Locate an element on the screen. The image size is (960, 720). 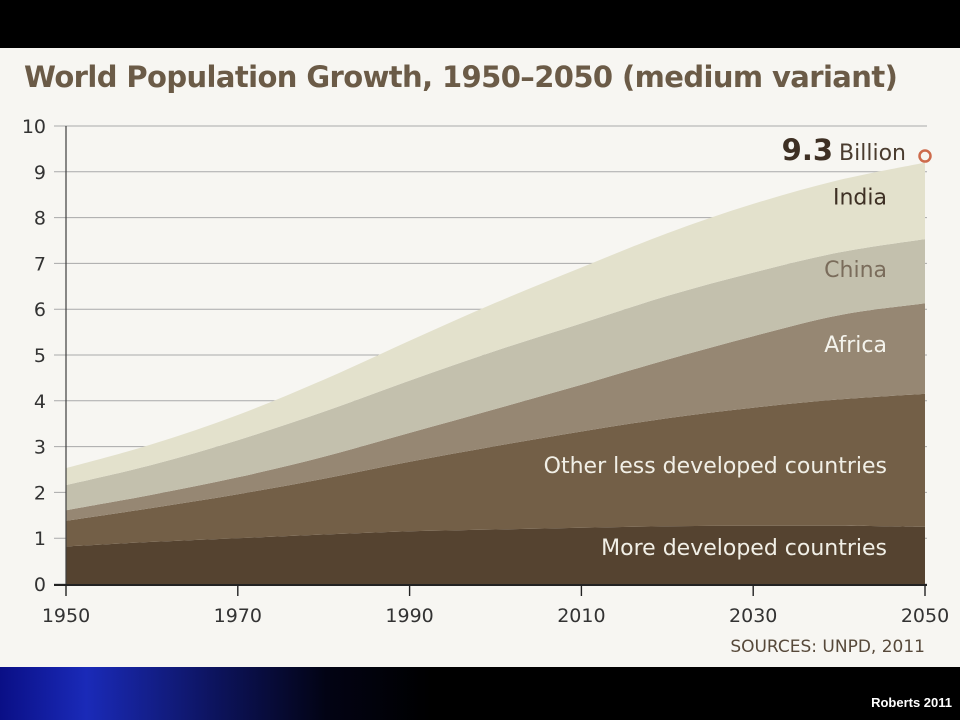
top-bar is located at coordinates (480, 24).